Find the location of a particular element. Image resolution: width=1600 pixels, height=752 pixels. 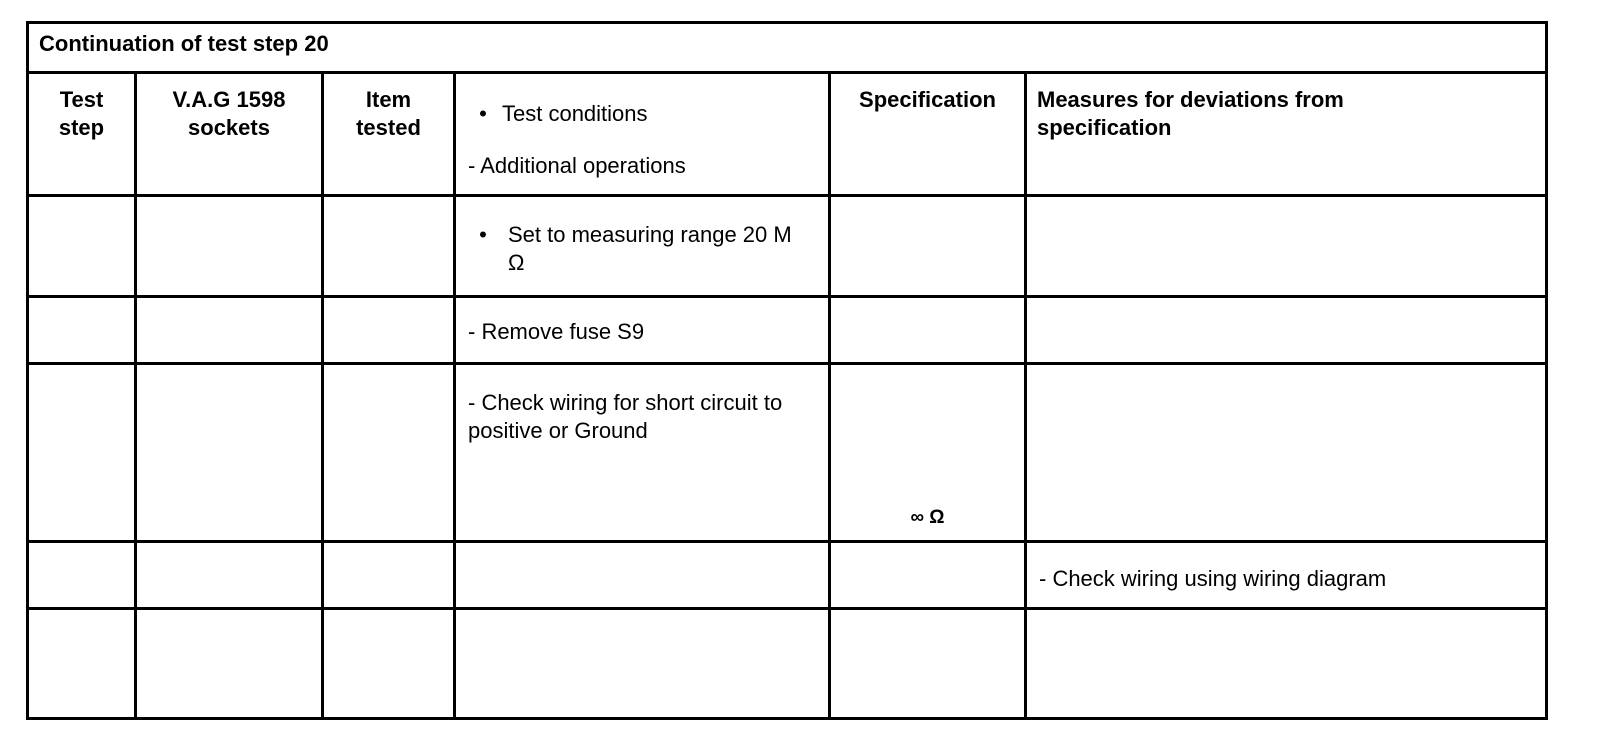

header-additional-operations: - Additional operations is located at coordinates (577, 165).